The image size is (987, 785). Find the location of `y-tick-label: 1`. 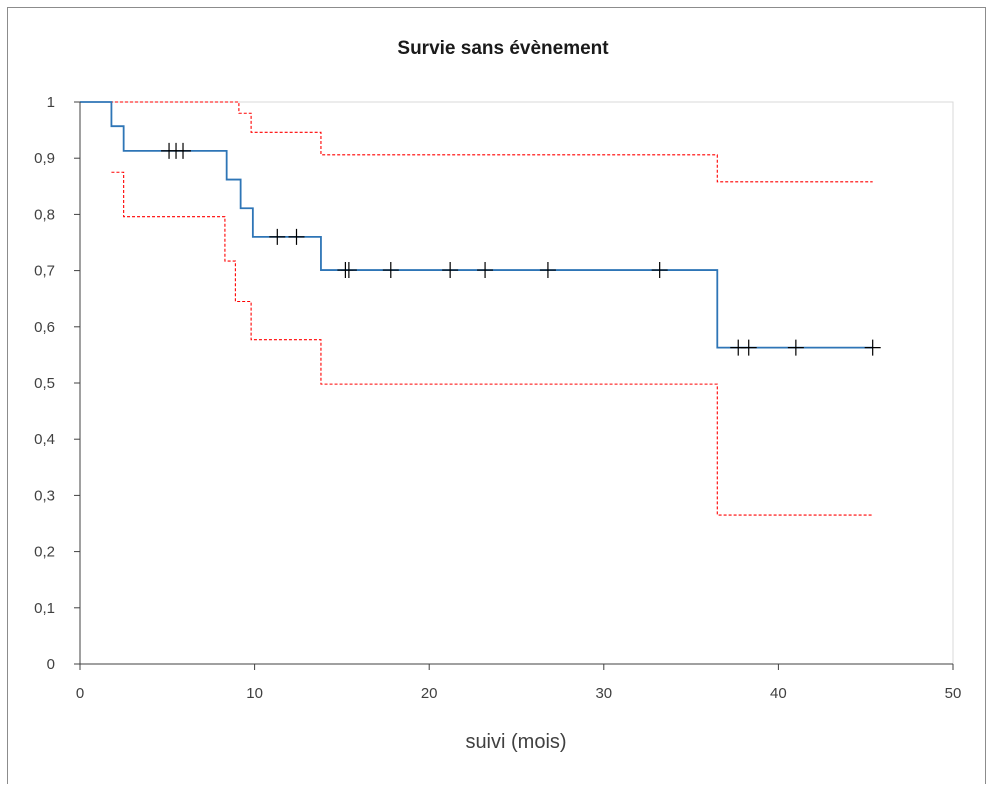

y-tick-label: 1 is located at coordinates (51, 102).